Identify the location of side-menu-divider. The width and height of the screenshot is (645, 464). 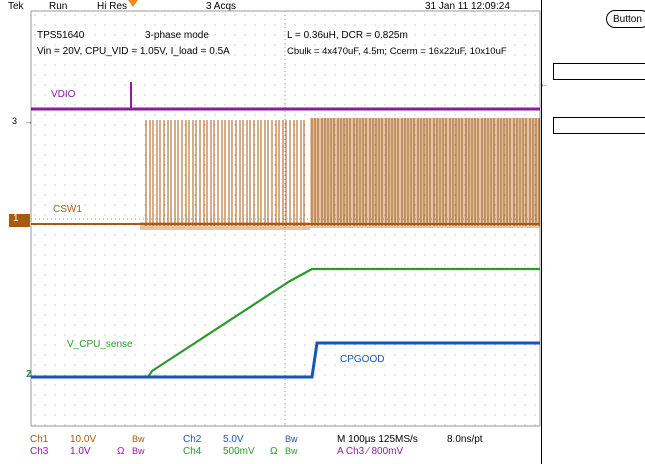
(541, 232).